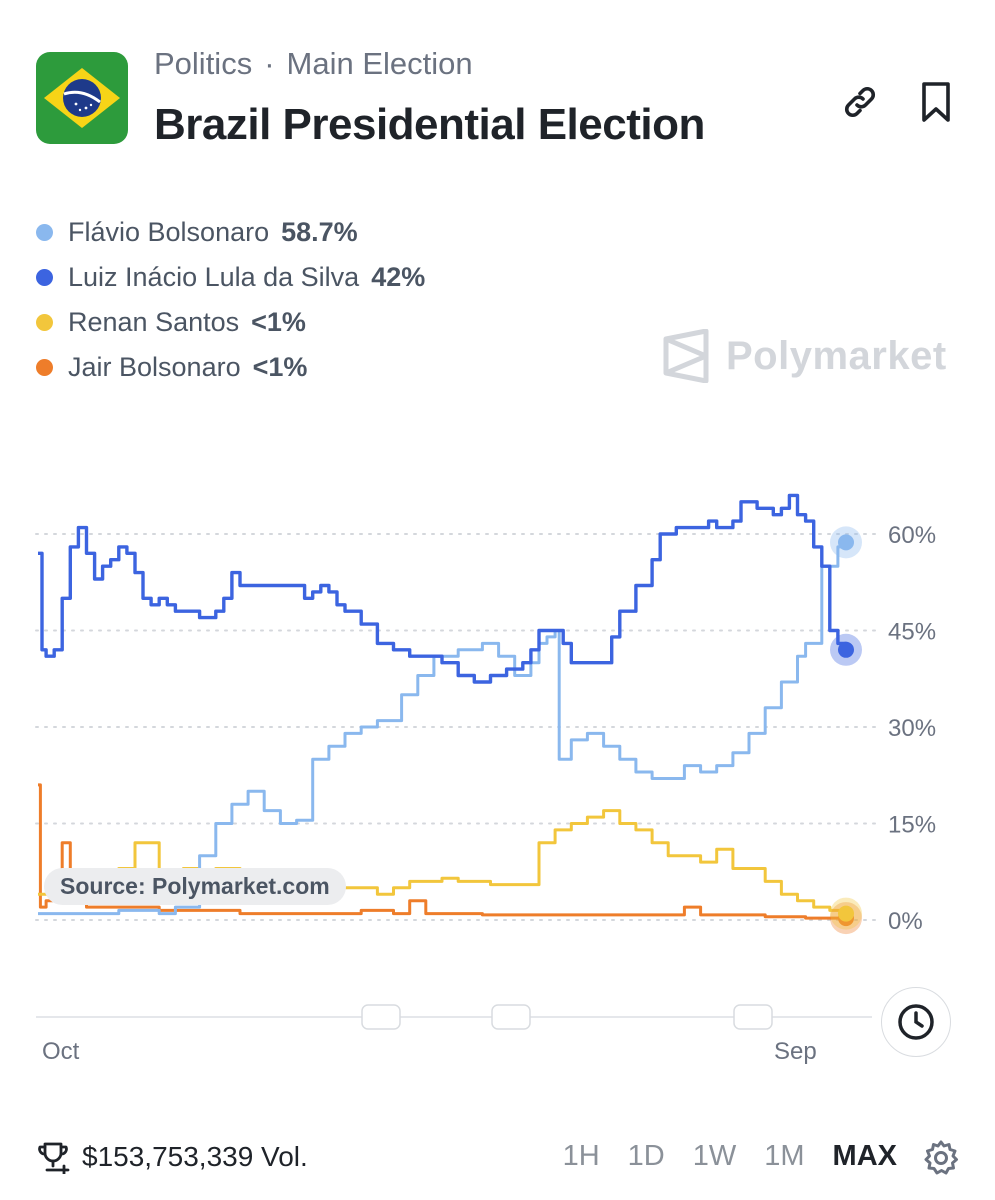  I want to click on y-tick-label: 30%, so click(912, 728).